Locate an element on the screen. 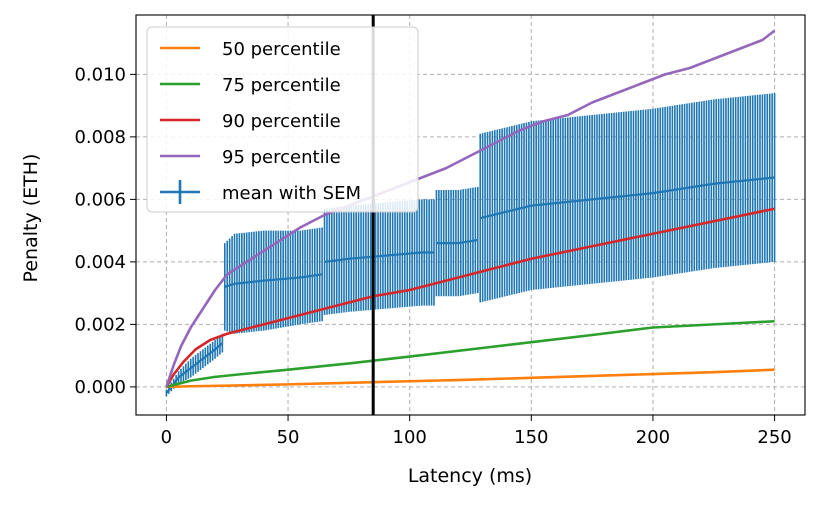 The height and width of the screenshot is (506, 821). legend-box is located at coordinates (282, 119).